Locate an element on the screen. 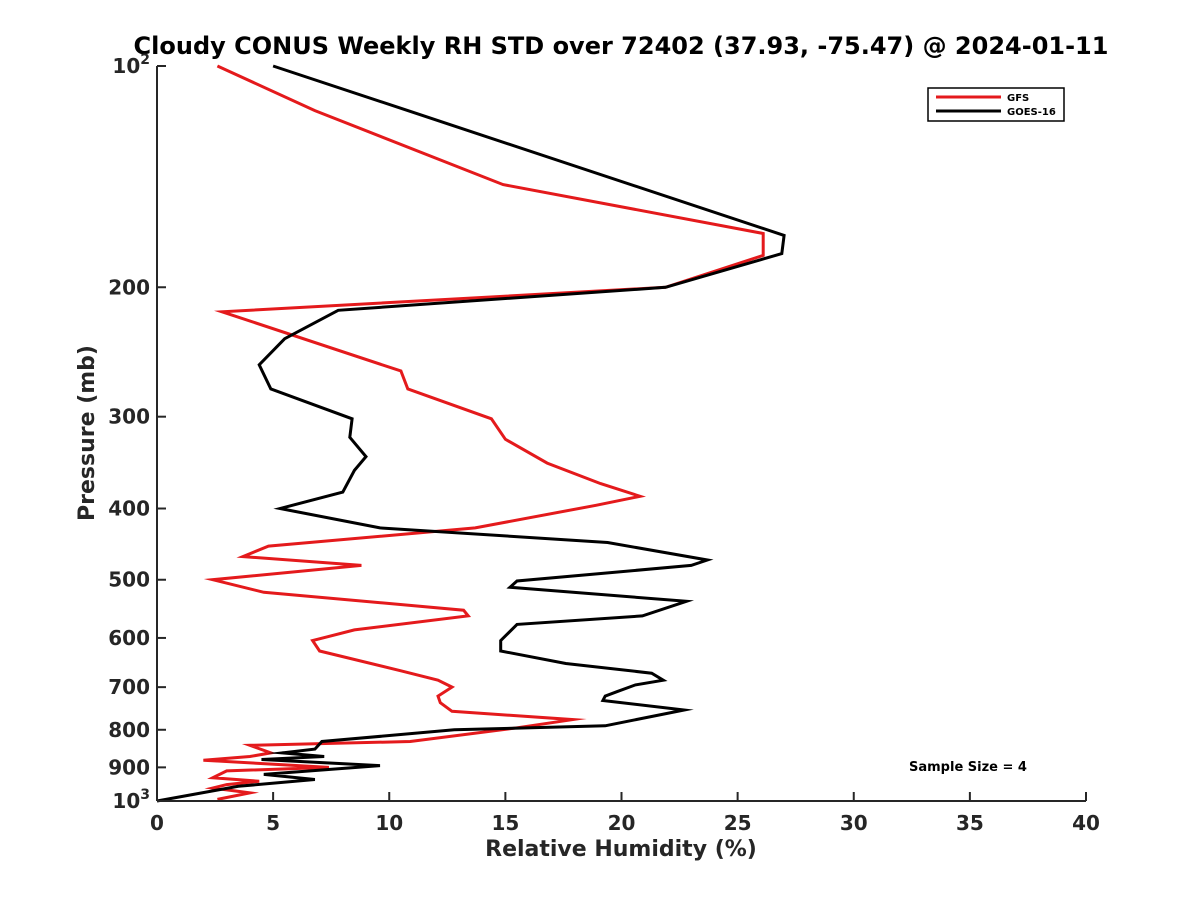 The height and width of the screenshot is (900, 1200). x-tick-label: 40 is located at coordinates (1086, 823).